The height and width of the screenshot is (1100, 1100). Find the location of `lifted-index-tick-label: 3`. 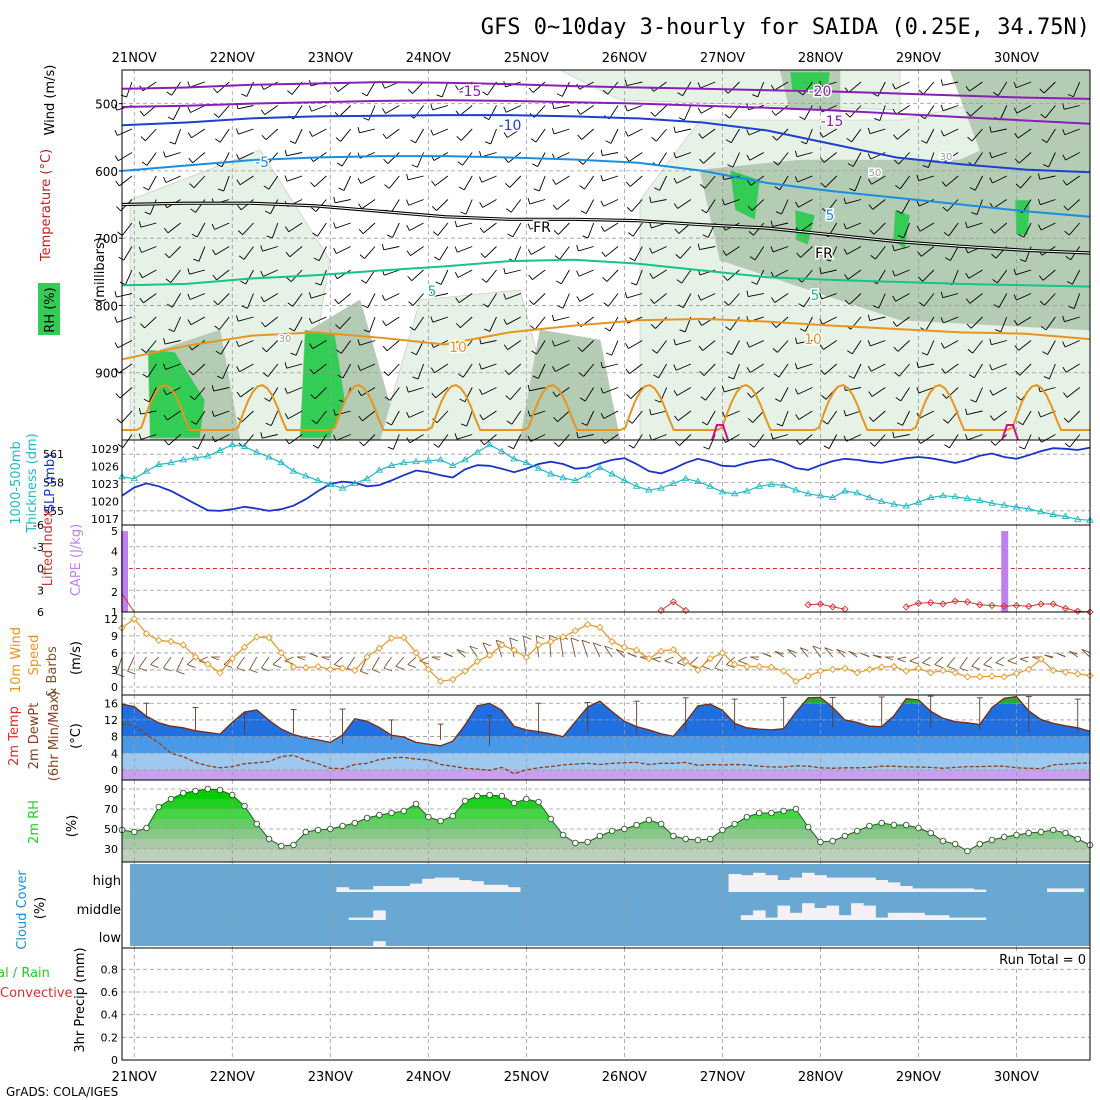

lifted-index-tick-label: 3 is located at coordinates (40, 590).